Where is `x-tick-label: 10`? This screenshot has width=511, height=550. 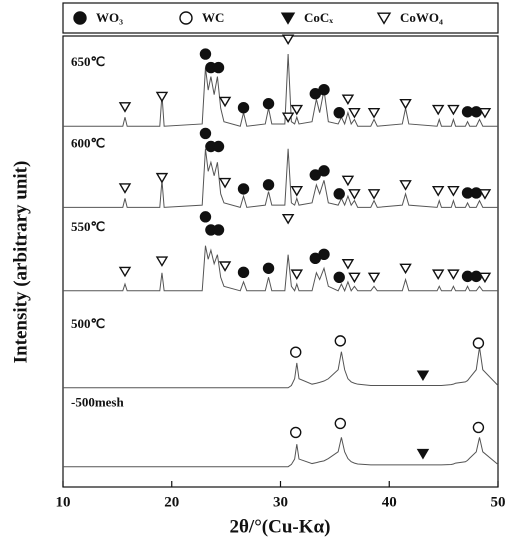
x-tick-label: 10 is located at coordinates (63, 502).